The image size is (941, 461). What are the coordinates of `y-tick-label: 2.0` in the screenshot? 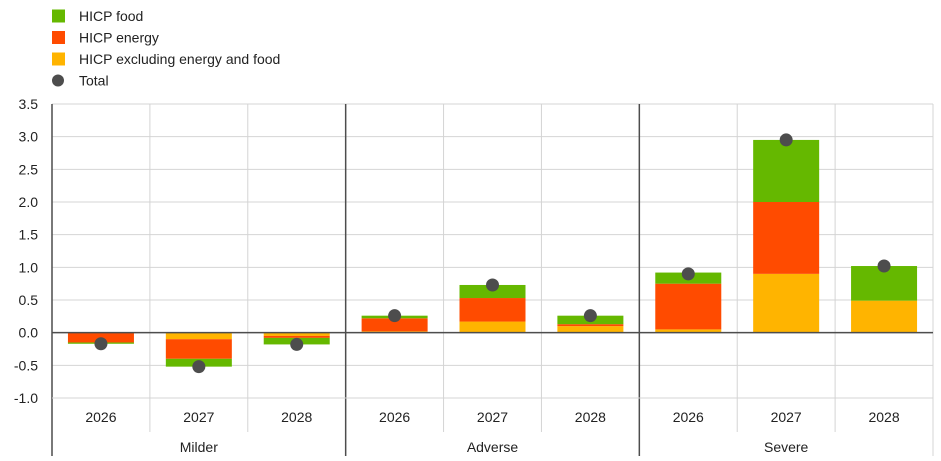 It's located at (29, 202).